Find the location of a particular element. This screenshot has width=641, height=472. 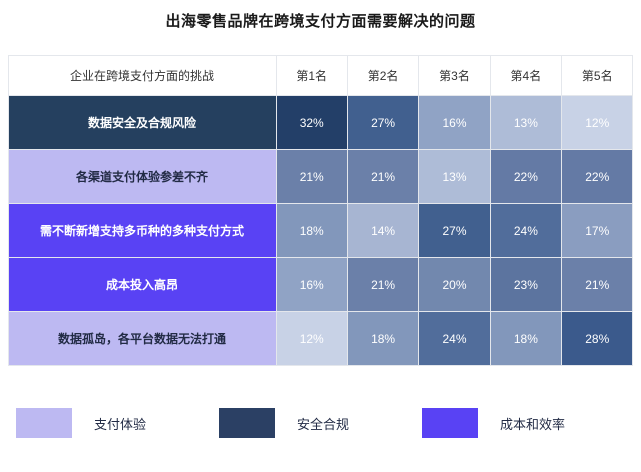

rank-1-column-header: 第1名 is located at coordinates (311, 75).